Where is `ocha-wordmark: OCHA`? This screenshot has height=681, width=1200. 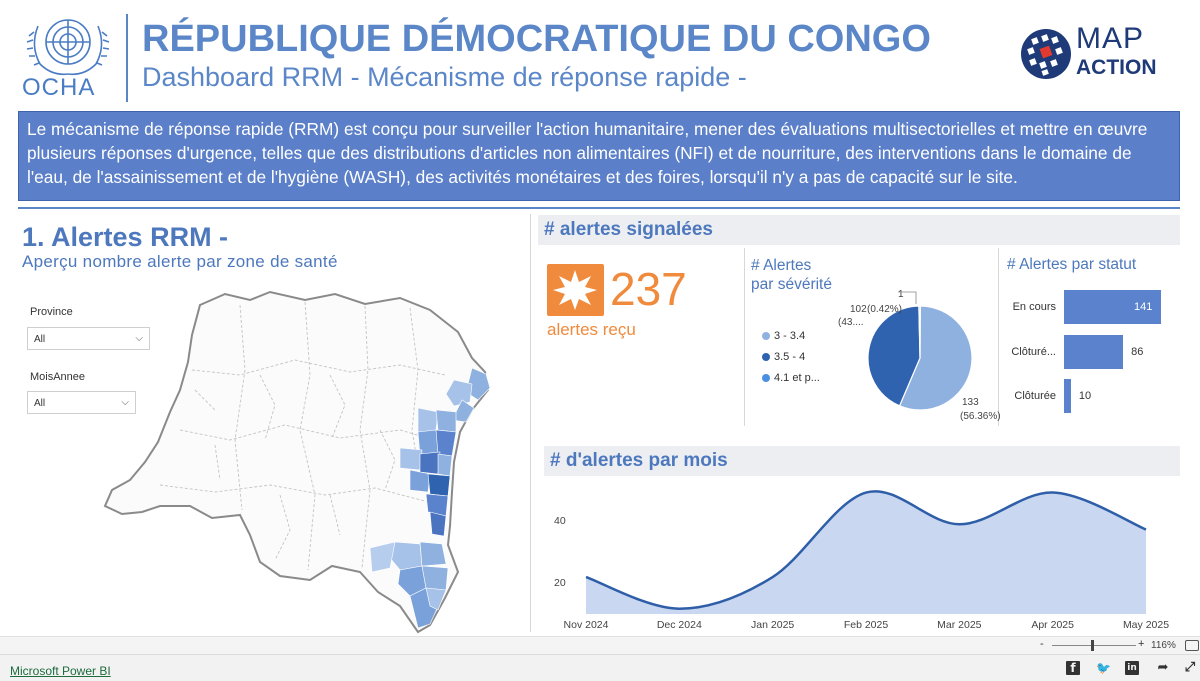
ocha-wordmark: OCHA is located at coordinates (59, 87).